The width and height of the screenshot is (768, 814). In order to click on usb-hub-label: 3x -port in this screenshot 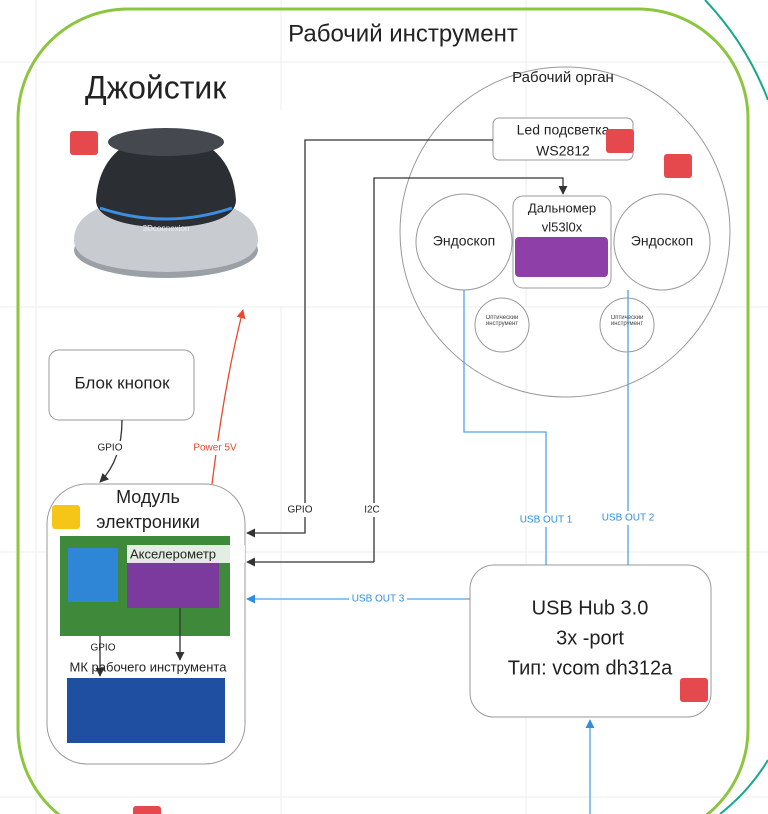, I will do `click(590, 638)`.